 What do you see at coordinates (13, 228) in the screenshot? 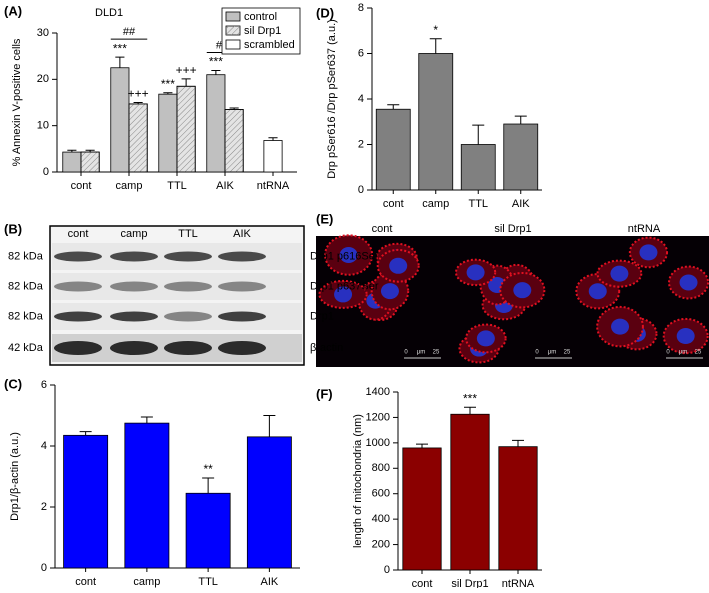
I see `panel-label: (B)` at bounding box center [13, 228].